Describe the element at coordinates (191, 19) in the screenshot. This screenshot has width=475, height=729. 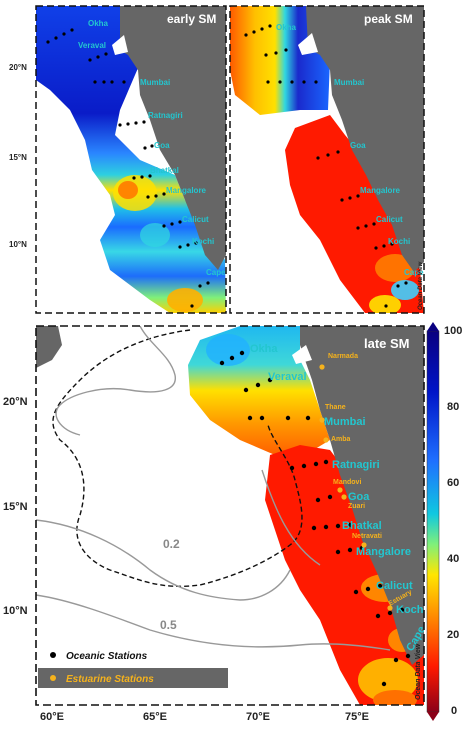
I see `early-title: early SM` at that location.